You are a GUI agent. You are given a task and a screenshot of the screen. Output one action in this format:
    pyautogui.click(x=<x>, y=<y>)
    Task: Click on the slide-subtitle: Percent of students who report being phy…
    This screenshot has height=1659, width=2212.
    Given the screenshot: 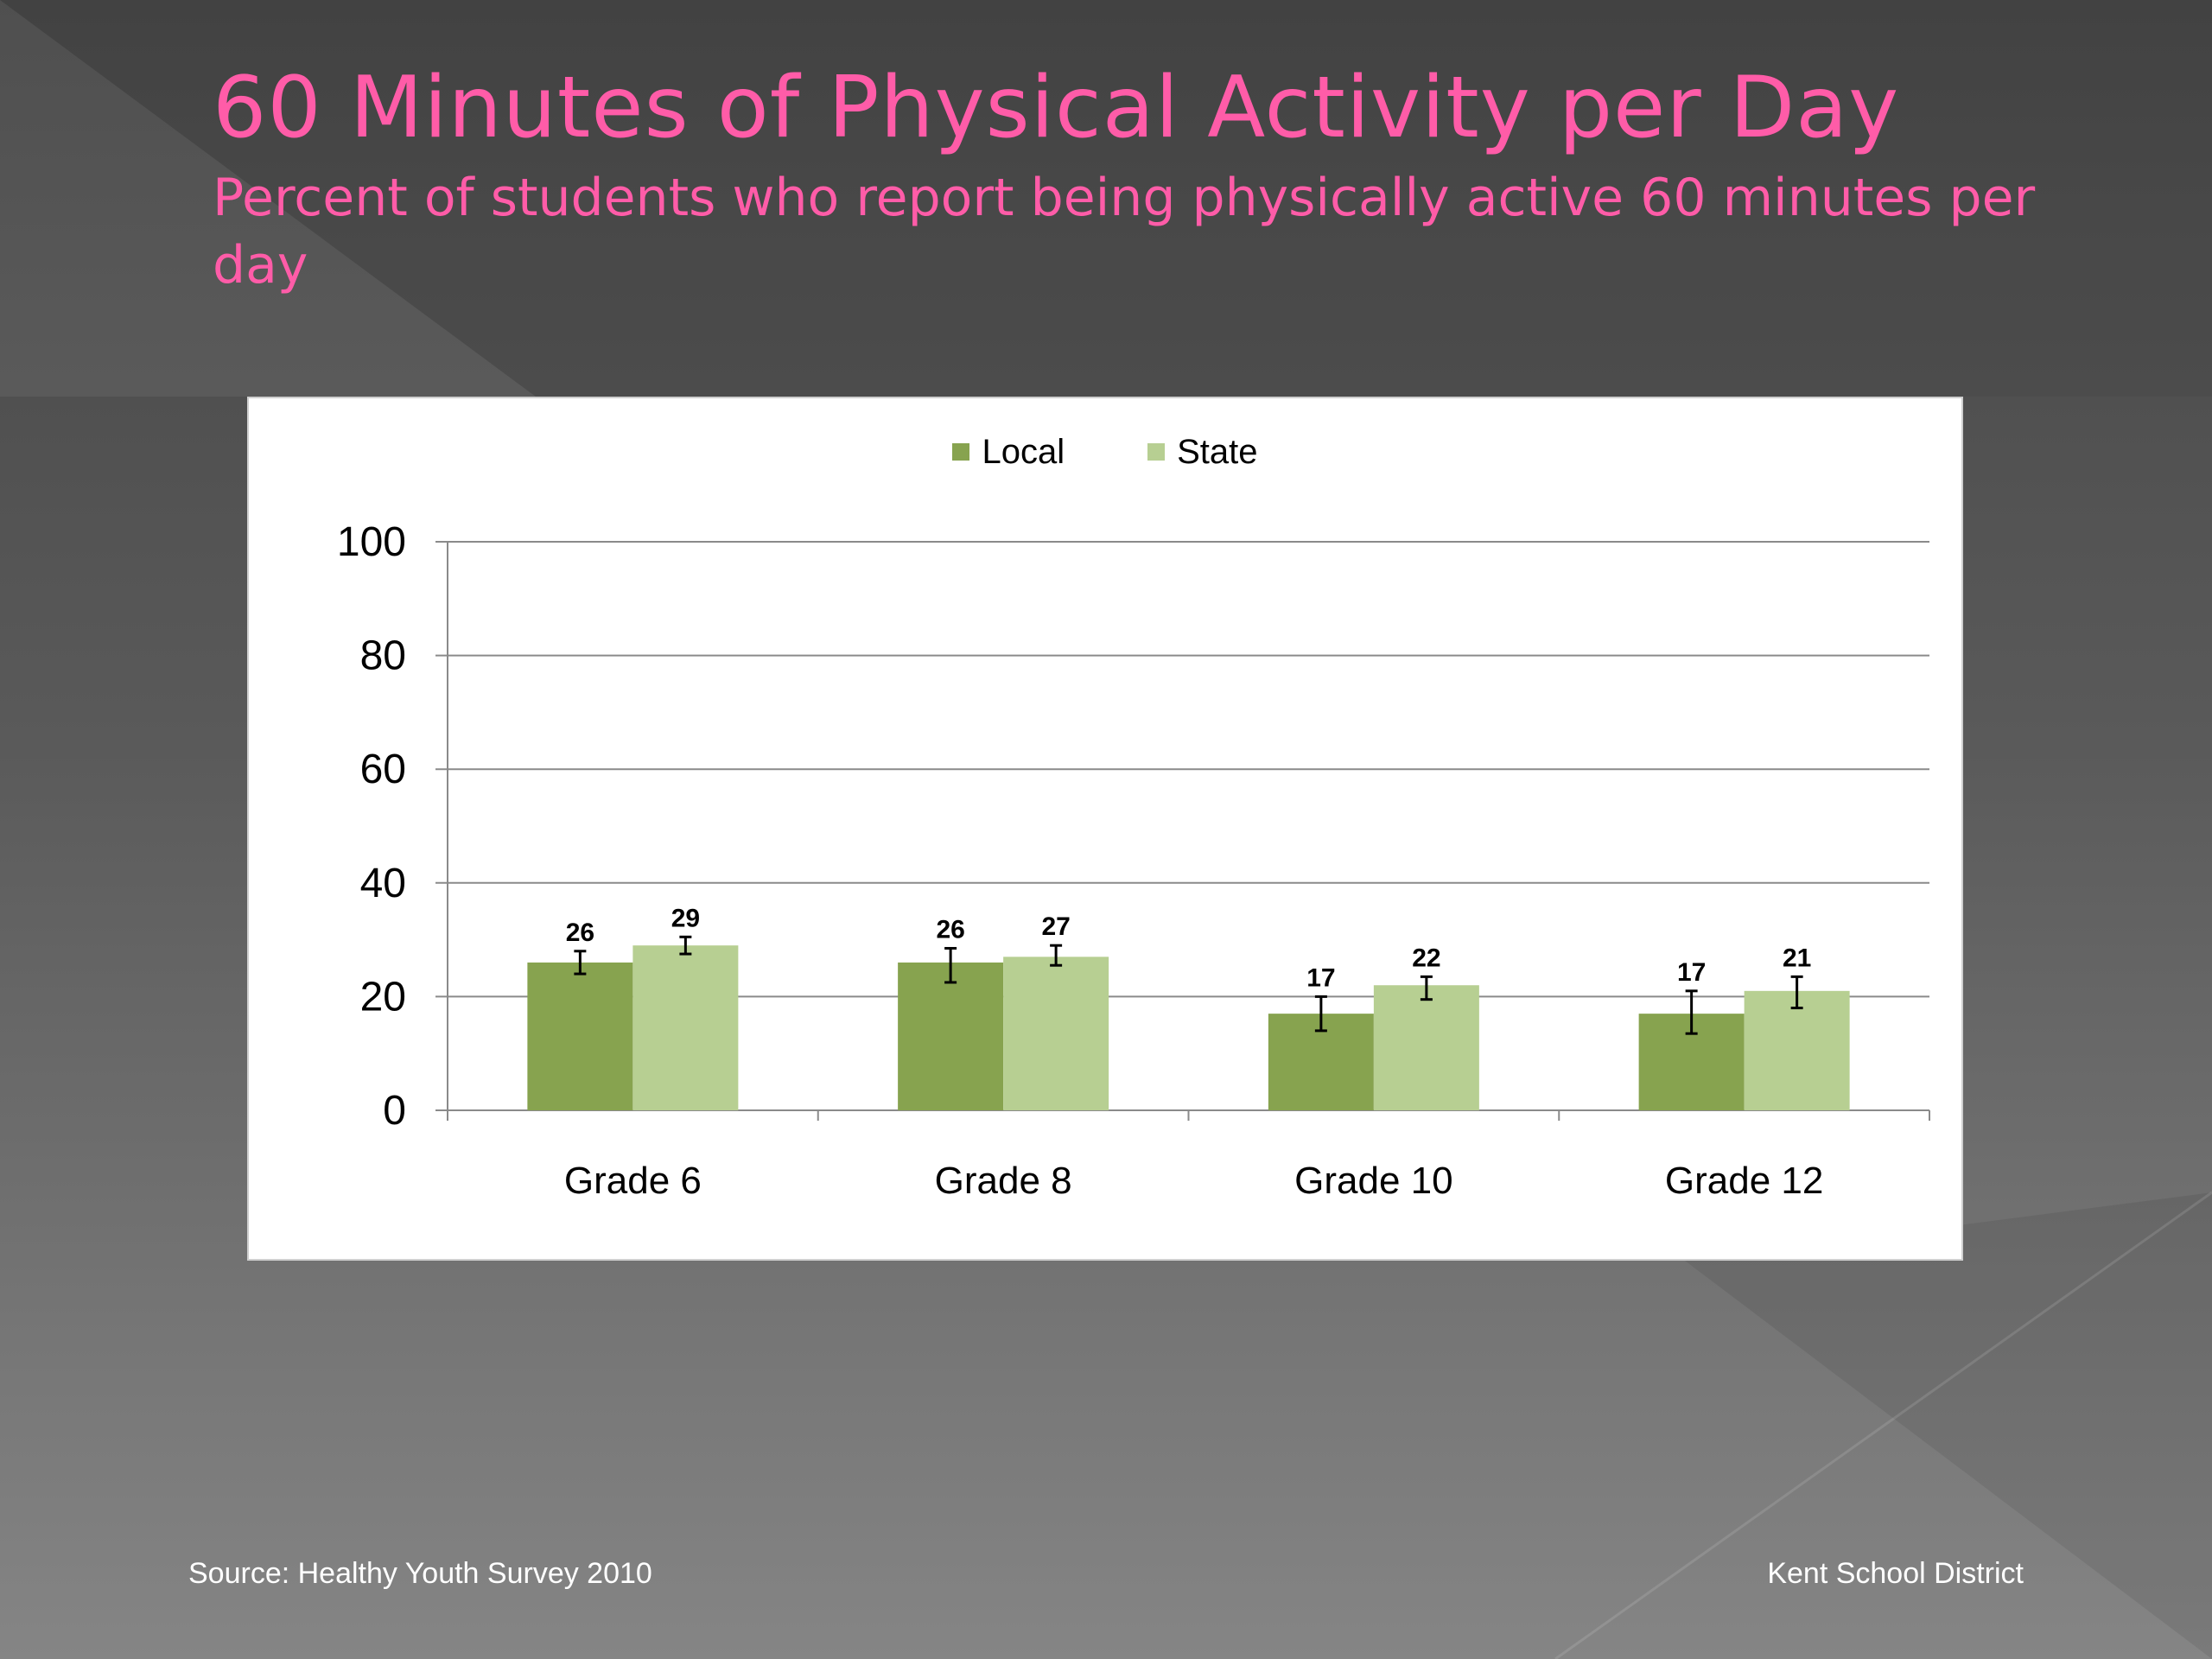 What is the action you would take?
    pyautogui.click(x=1124, y=232)
    